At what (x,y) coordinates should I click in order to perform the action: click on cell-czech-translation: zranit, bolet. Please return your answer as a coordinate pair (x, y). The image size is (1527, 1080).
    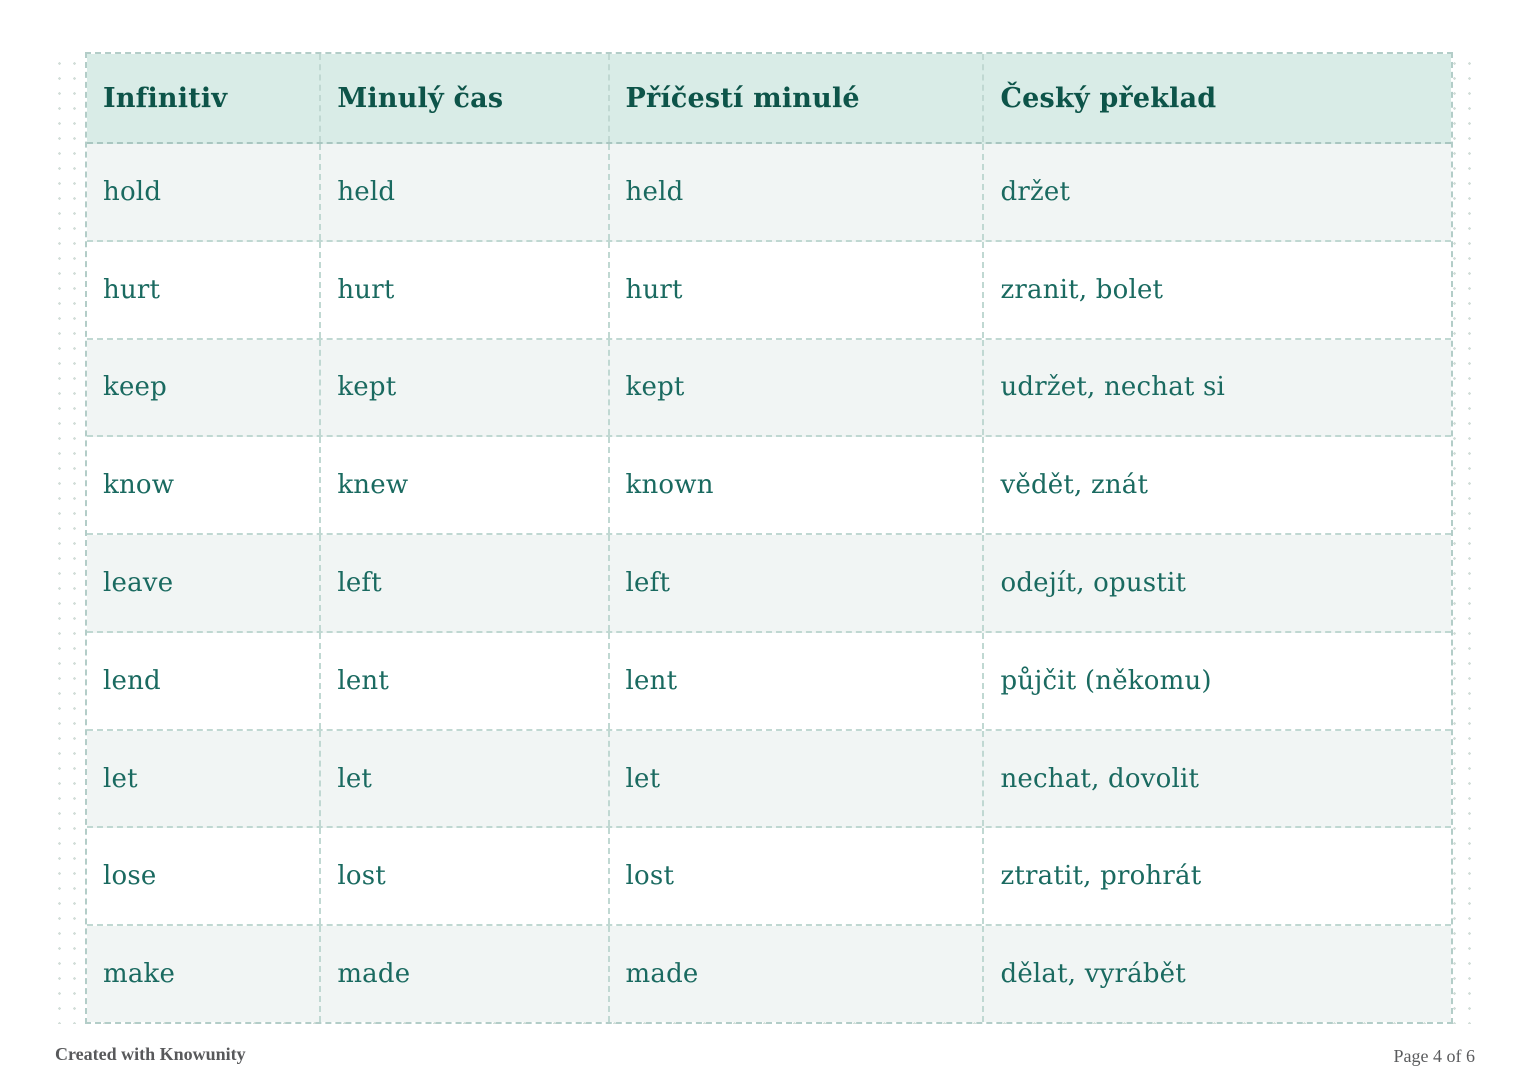
    Looking at the image, I should click on (1082, 289).